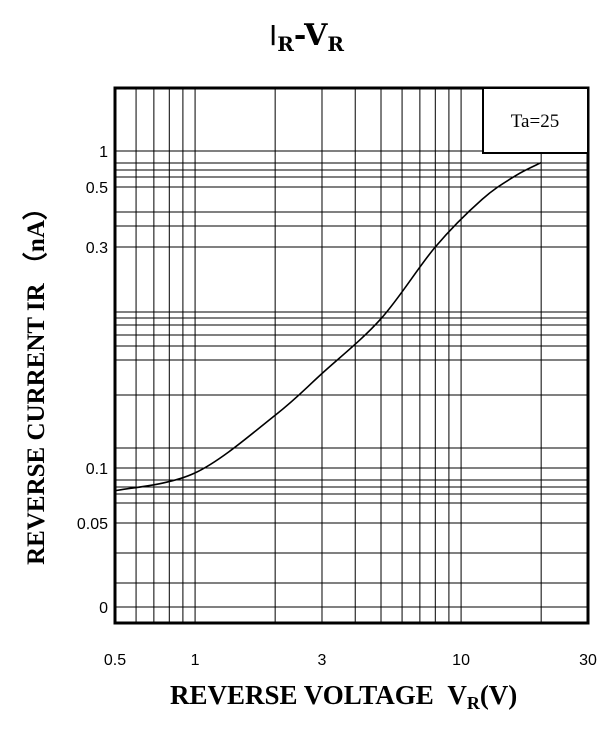 This screenshot has width=613, height=729. What do you see at coordinates (302, 695) in the screenshot?
I see `x-axis-label-text: REVERSE VOLTAGE` at bounding box center [302, 695].